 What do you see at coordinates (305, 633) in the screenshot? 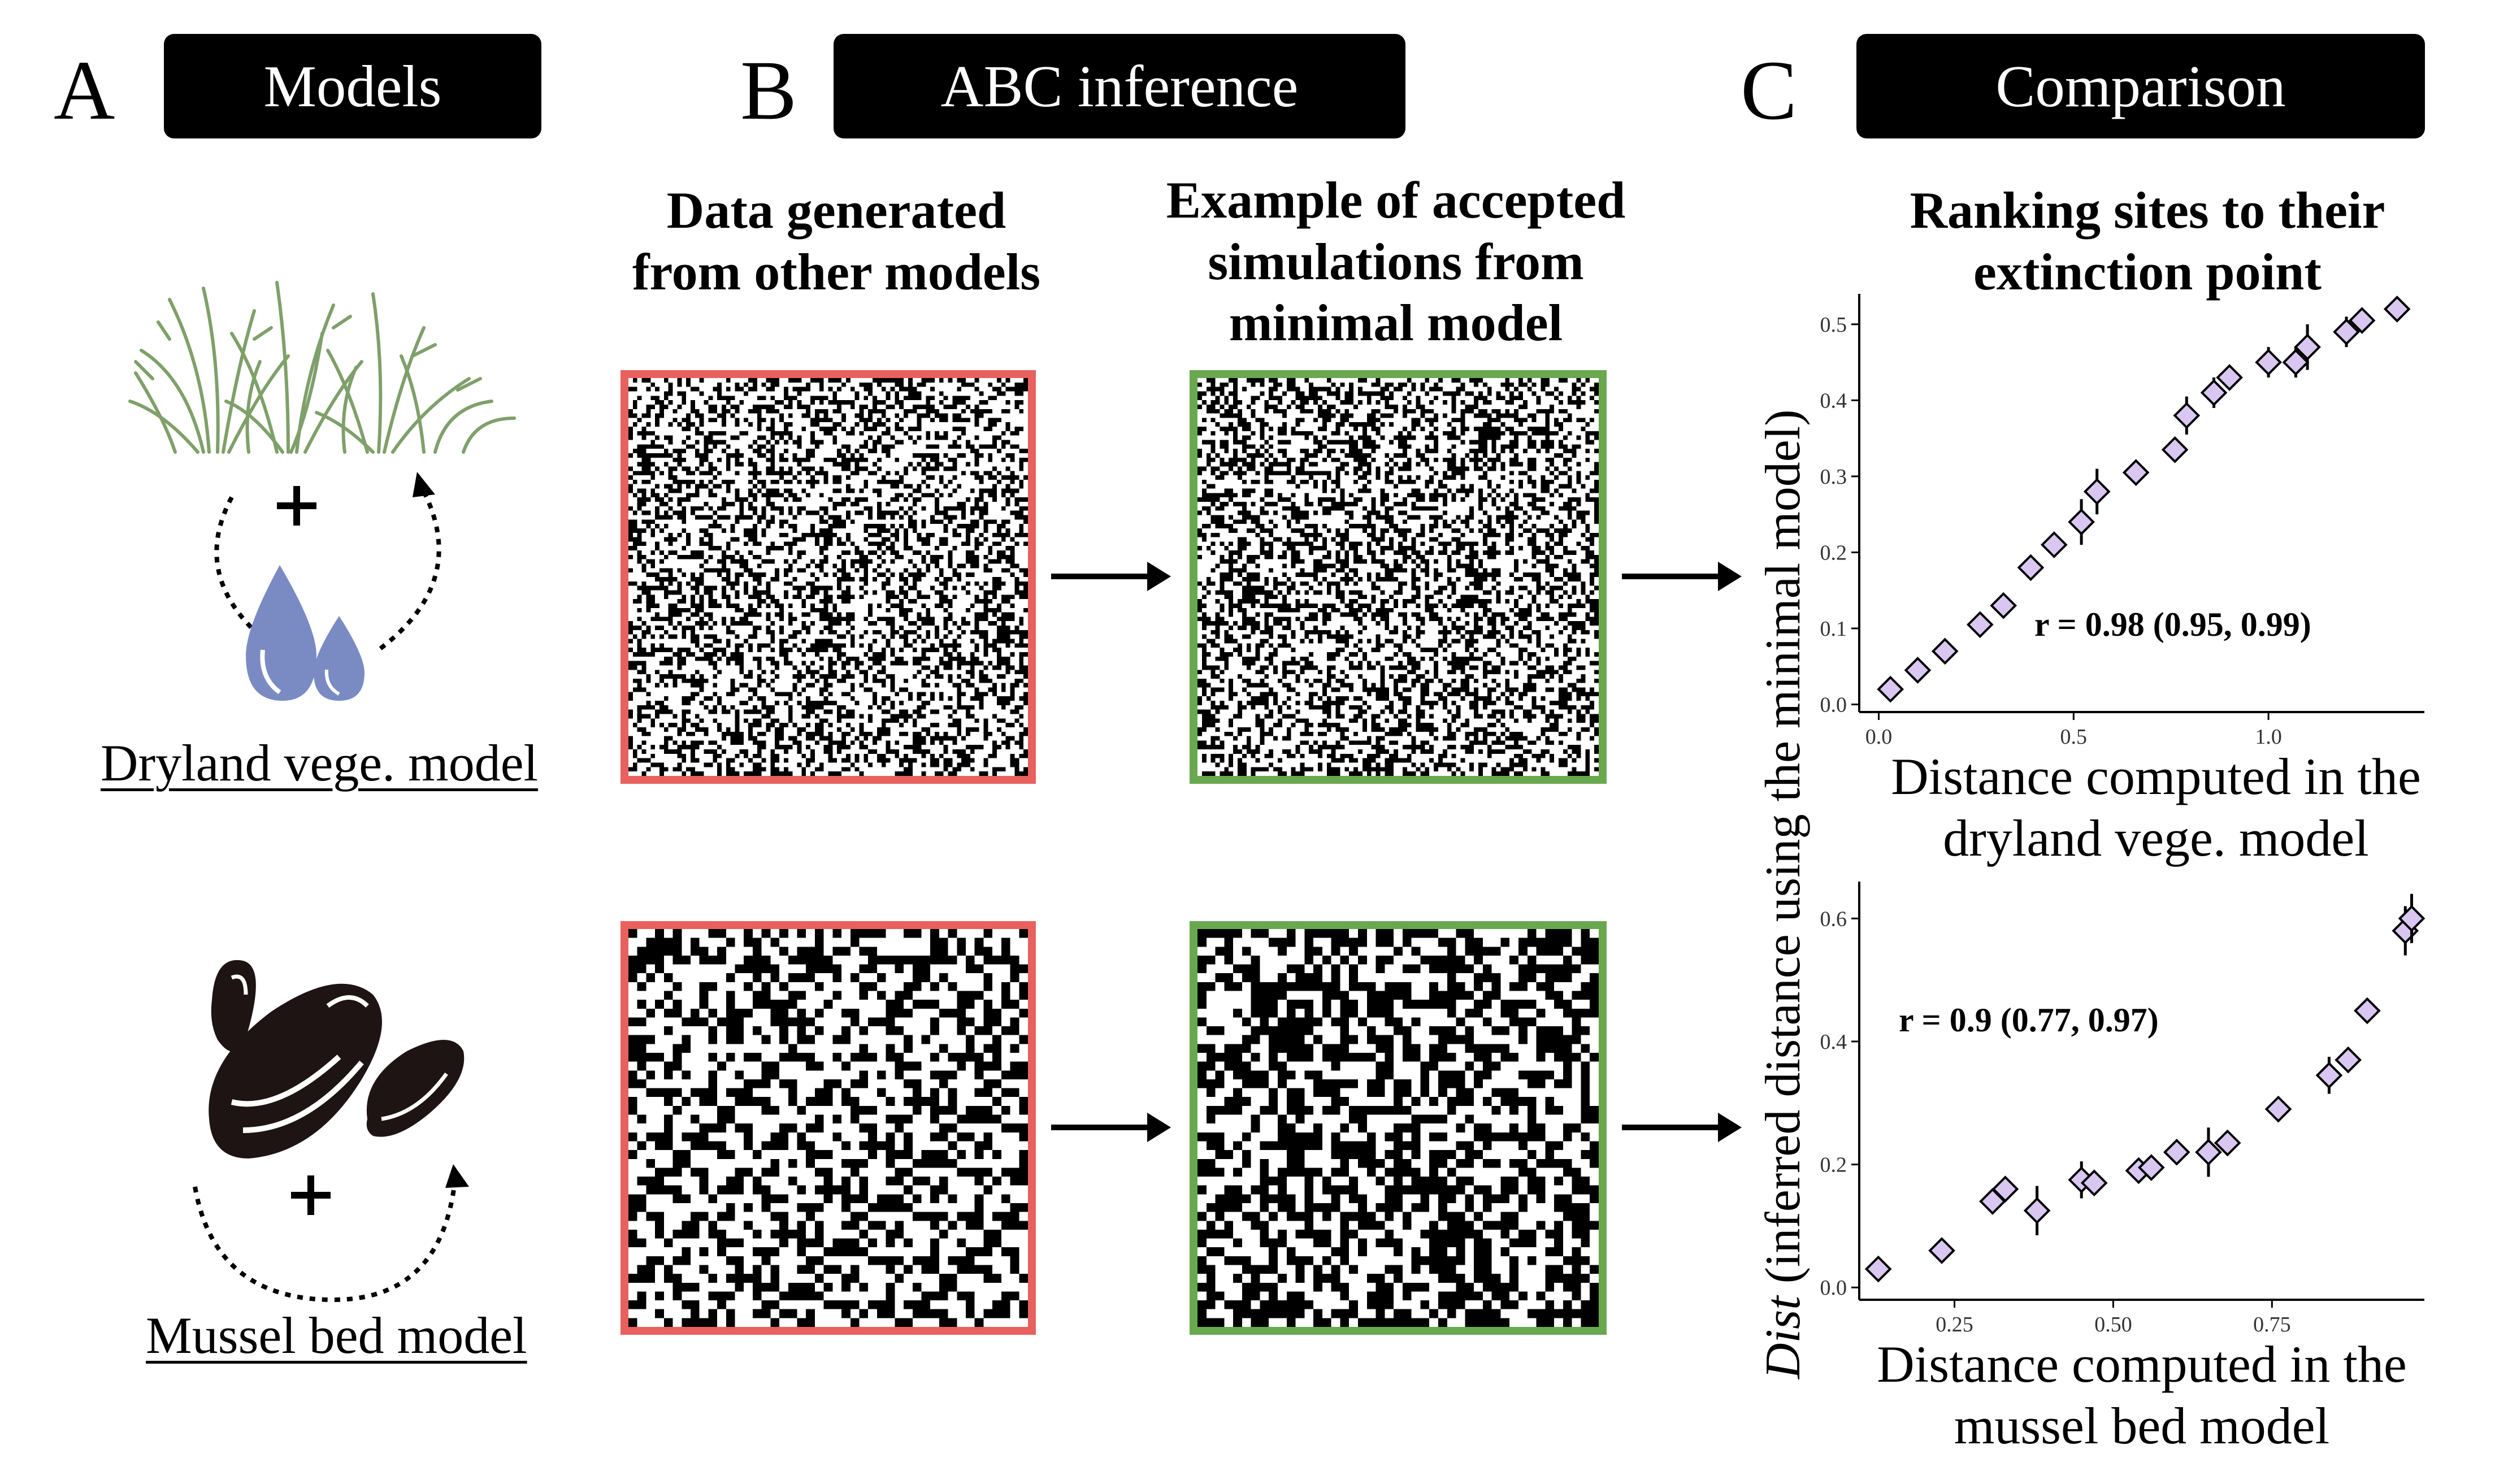
I see `water-drops-icon` at bounding box center [305, 633].